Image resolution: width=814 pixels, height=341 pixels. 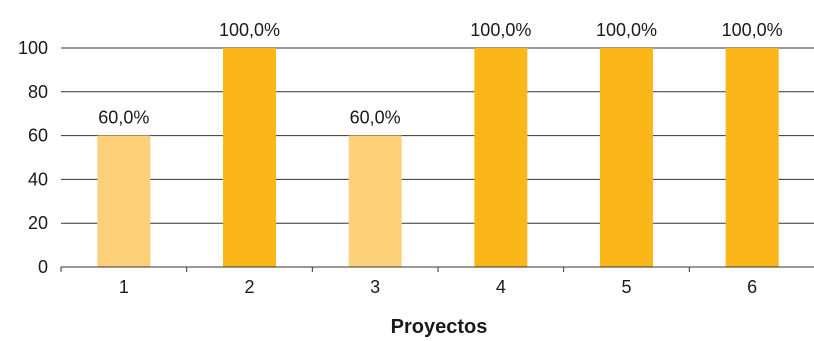 I want to click on y-tick-label: 100, so click(x=33, y=48).